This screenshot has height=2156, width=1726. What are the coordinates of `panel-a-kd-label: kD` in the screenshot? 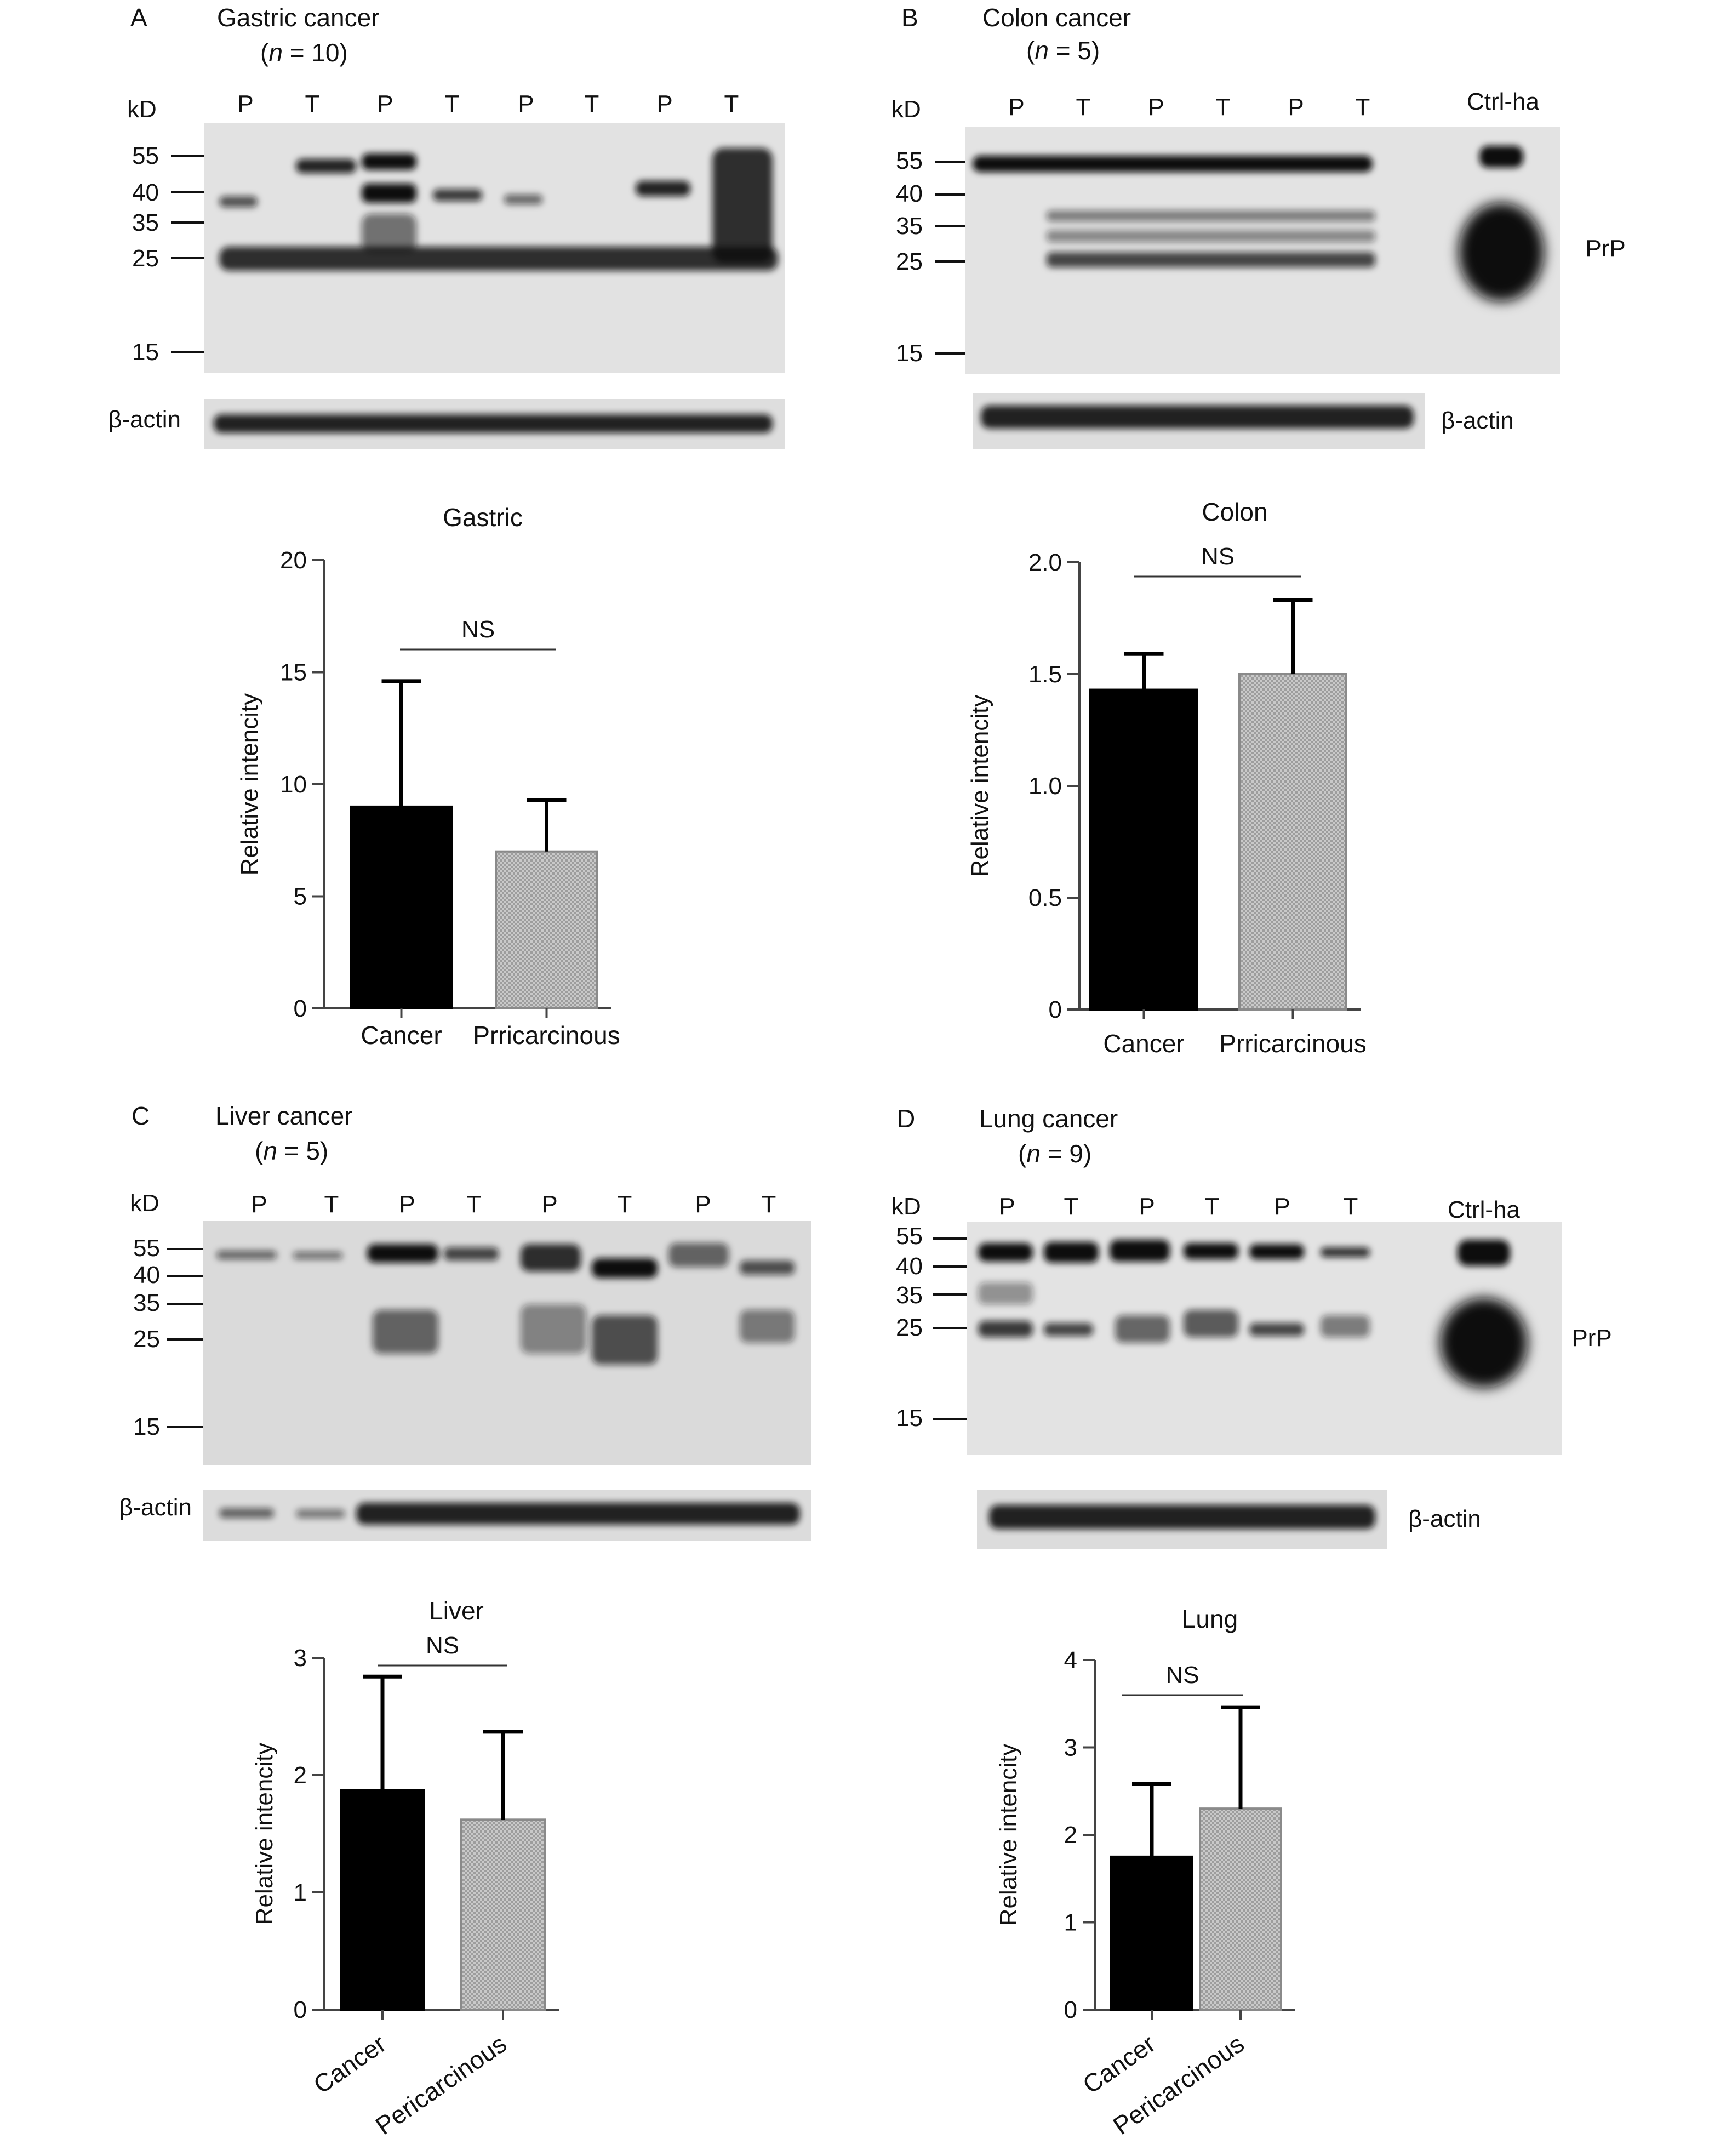 It's located at (142, 109).